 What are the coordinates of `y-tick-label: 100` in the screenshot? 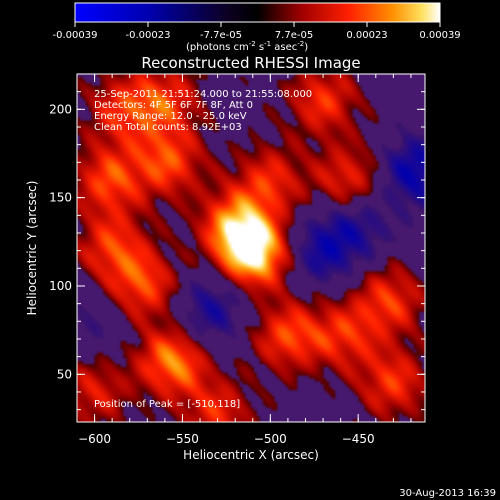 It's located at (60, 286).